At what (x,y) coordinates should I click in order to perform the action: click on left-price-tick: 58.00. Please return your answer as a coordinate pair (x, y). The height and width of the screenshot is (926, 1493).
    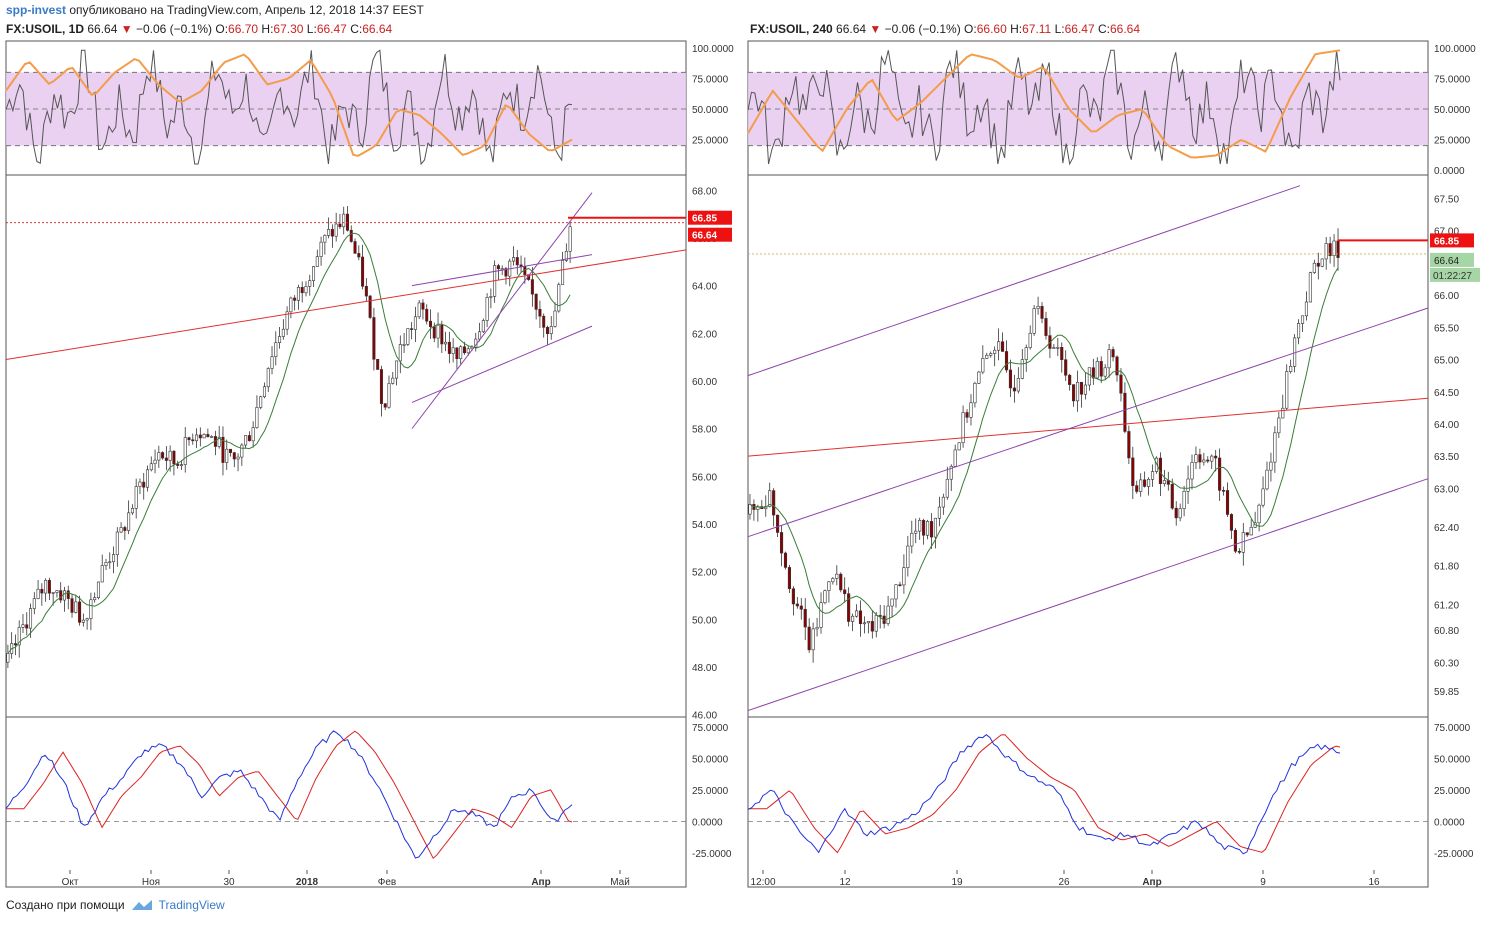
    Looking at the image, I should click on (704, 430).